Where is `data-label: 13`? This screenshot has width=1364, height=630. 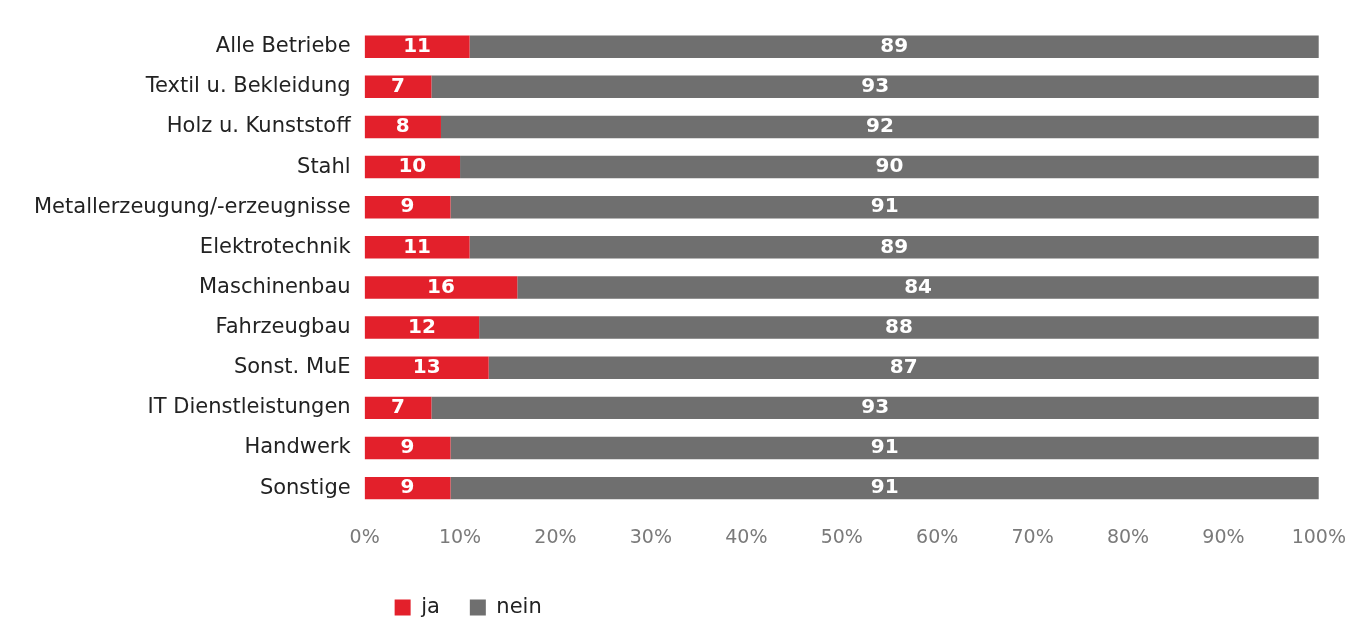
data-label: 13 is located at coordinates (426, 365).